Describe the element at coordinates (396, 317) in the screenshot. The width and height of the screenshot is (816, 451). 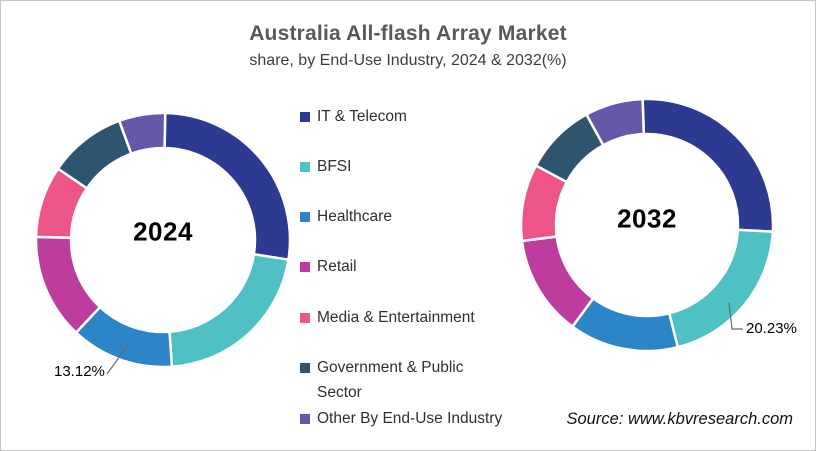
I see `legend-item-label: Media & Entertainment` at that location.